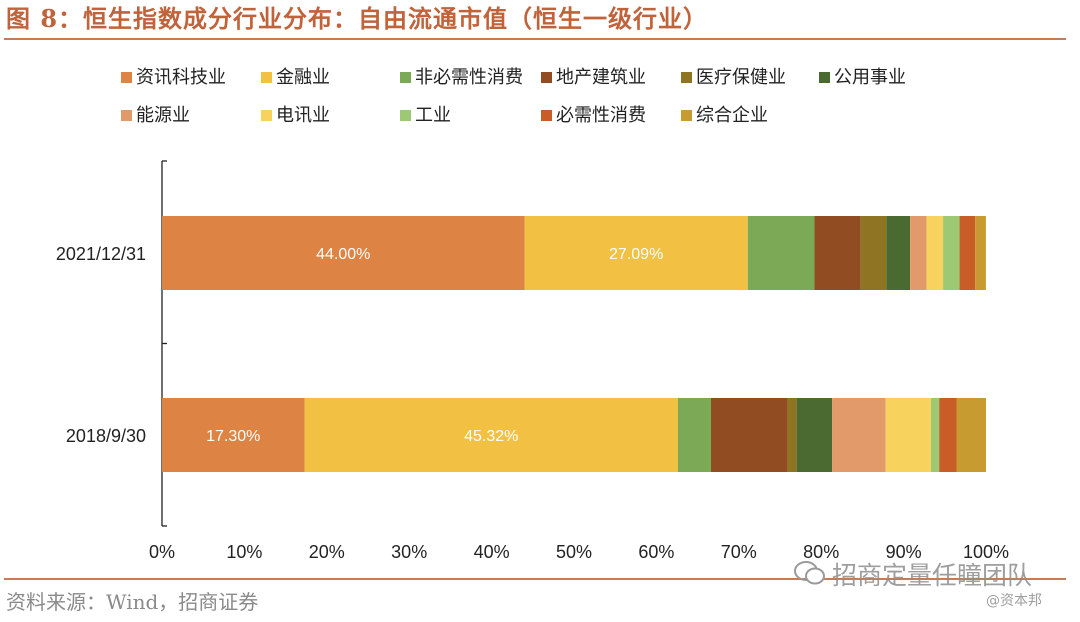 This screenshot has width=1080, height=622. I want to click on x-tick-label: 30%, so click(409, 552).